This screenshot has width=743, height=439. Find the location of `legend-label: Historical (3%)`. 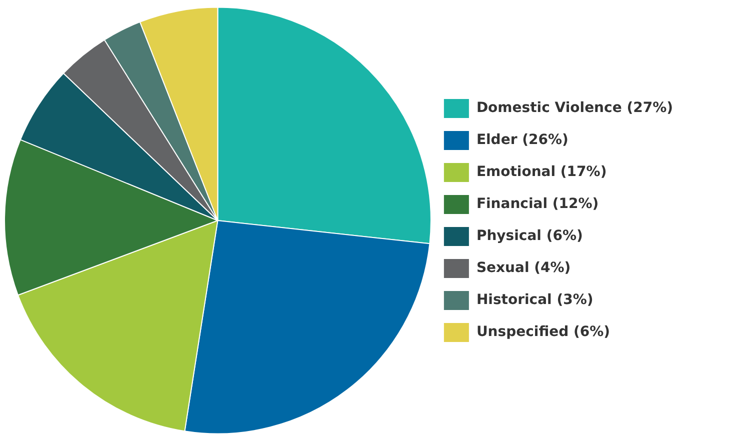

legend-label: Historical (3%) is located at coordinates (535, 300).